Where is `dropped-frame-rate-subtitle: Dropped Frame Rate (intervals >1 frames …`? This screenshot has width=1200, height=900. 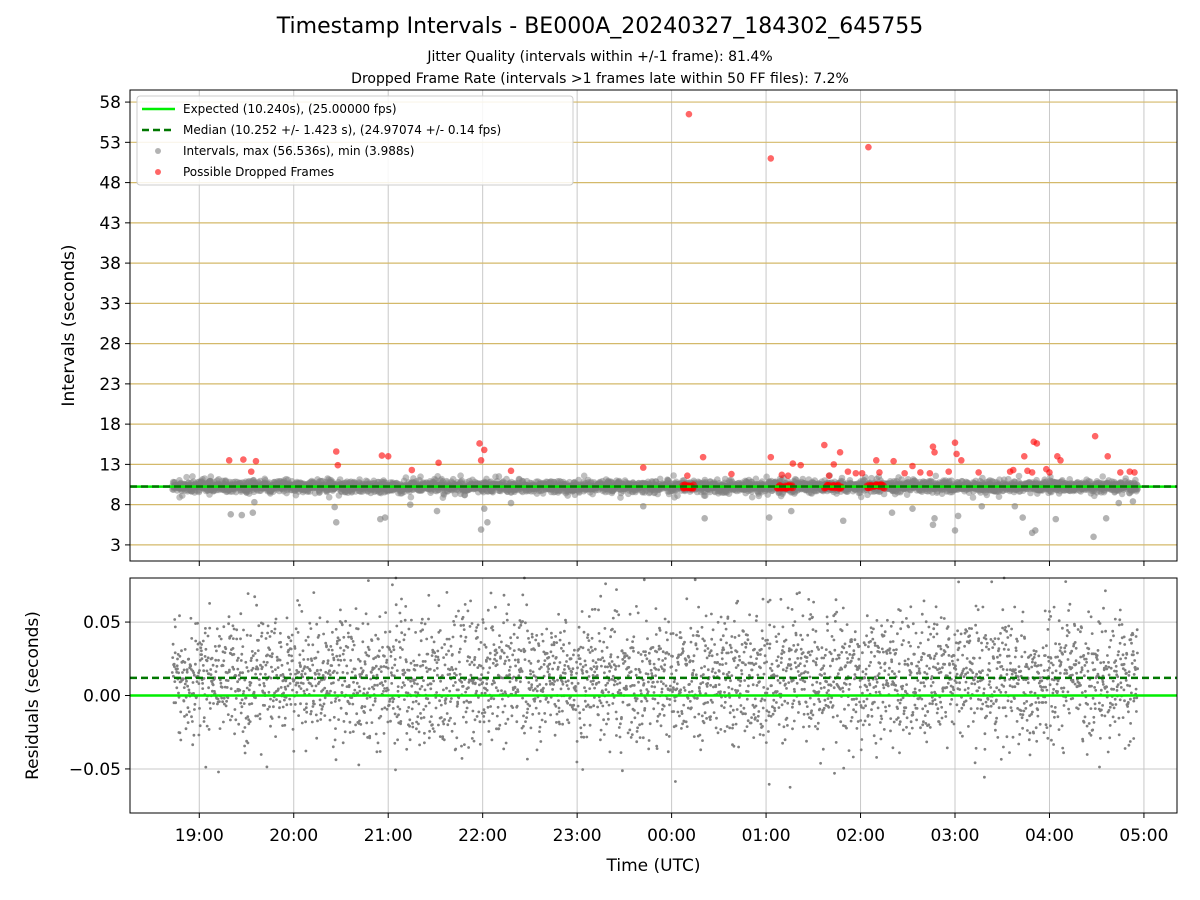 dropped-frame-rate-subtitle: Dropped Frame Rate (intervals >1 frames … is located at coordinates (600, 79).